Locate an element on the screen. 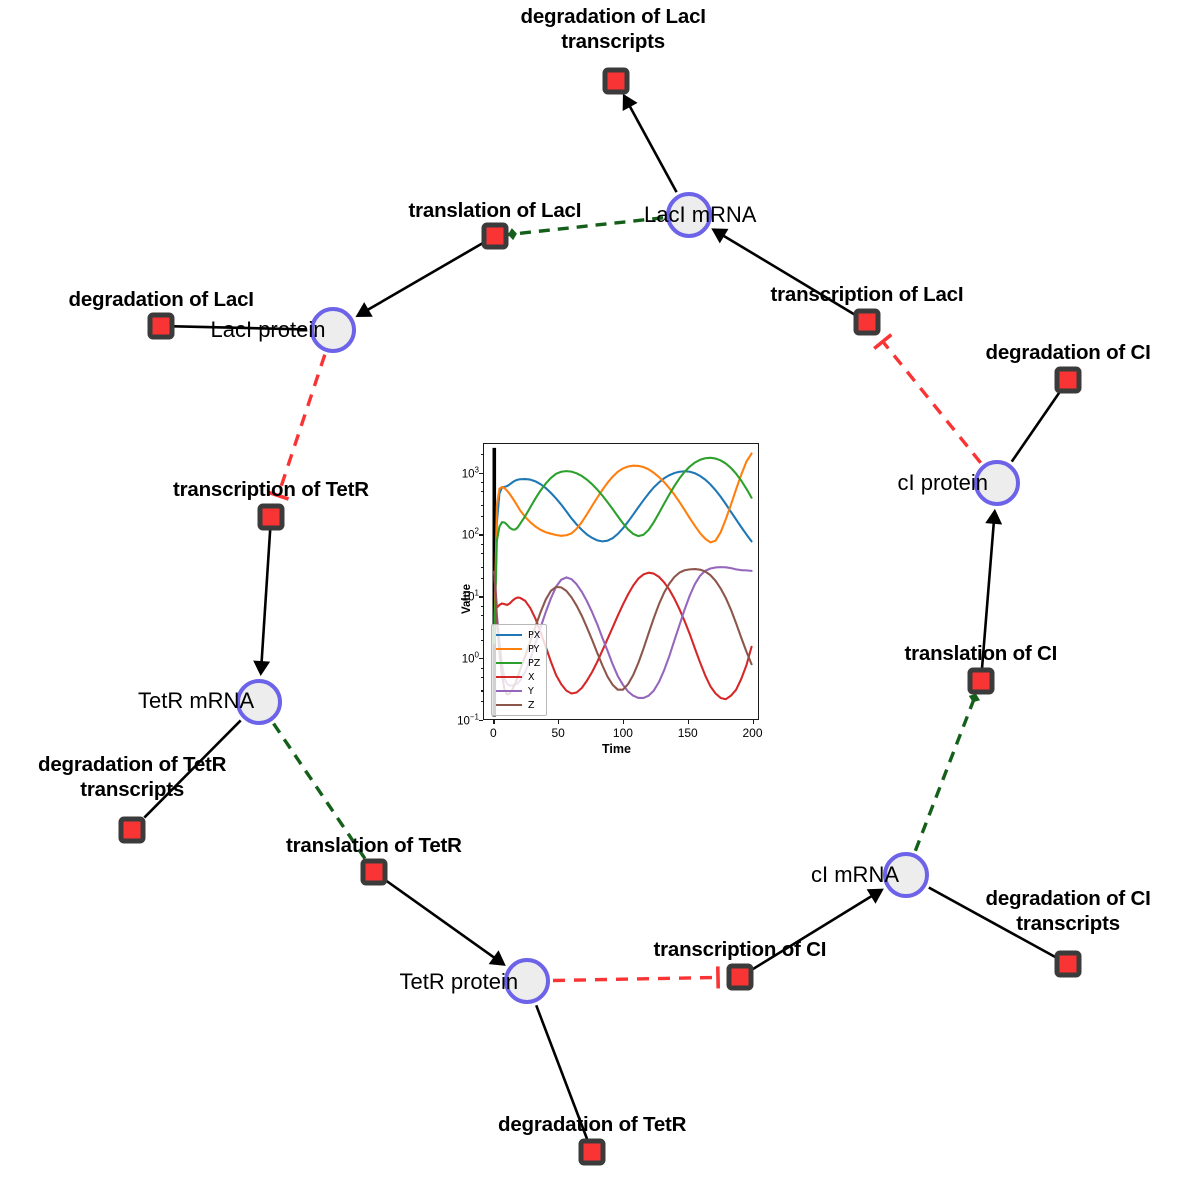 This screenshot has width=1189, height=1200. reaction-label-deg_laci: degradation of LacI is located at coordinates (161, 299).